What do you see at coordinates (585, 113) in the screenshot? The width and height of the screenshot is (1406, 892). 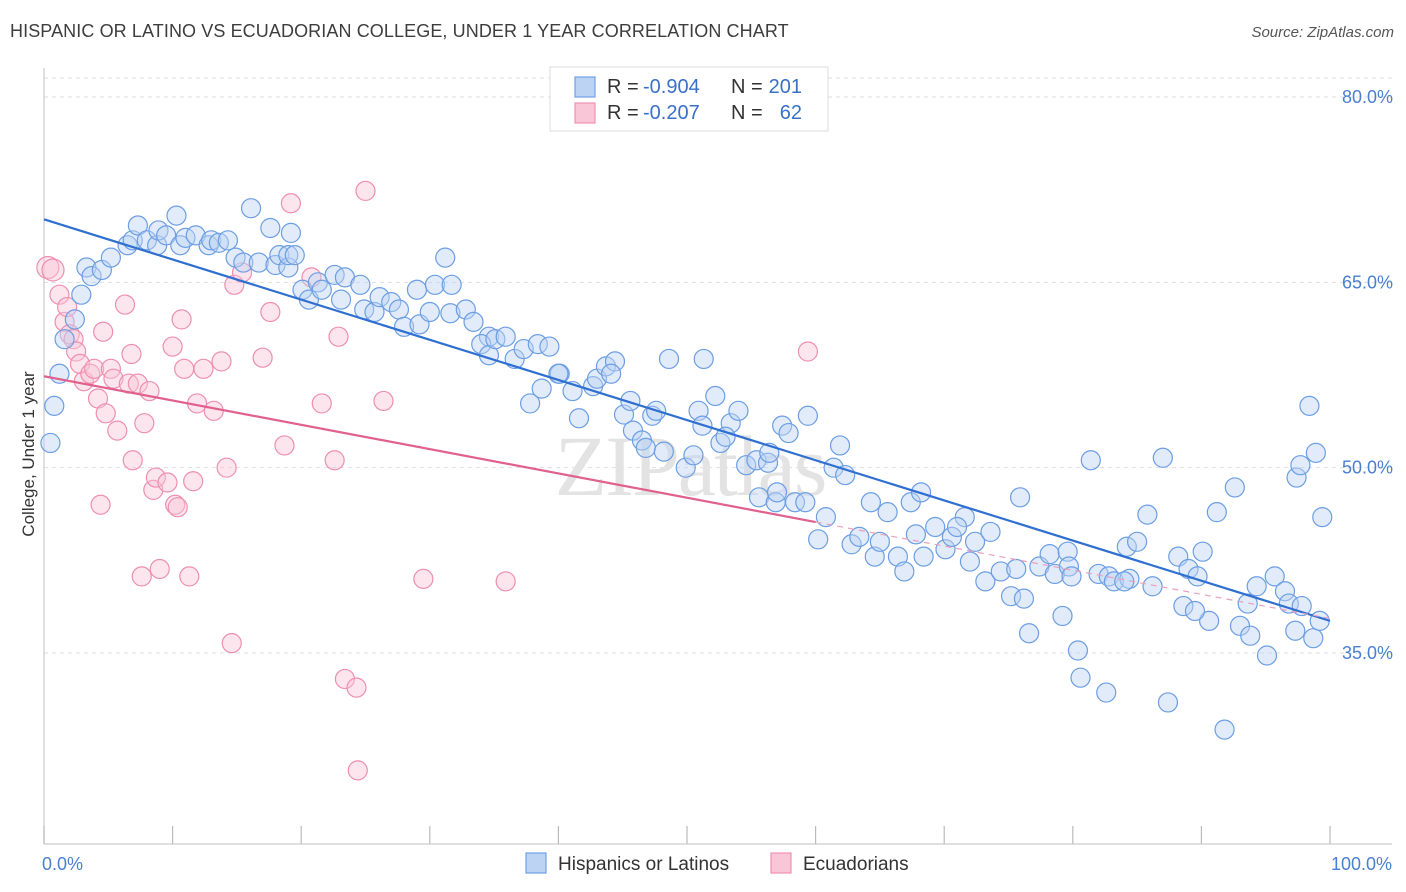 I see `legend-swatch-ecuadorians` at bounding box center [585, 113].